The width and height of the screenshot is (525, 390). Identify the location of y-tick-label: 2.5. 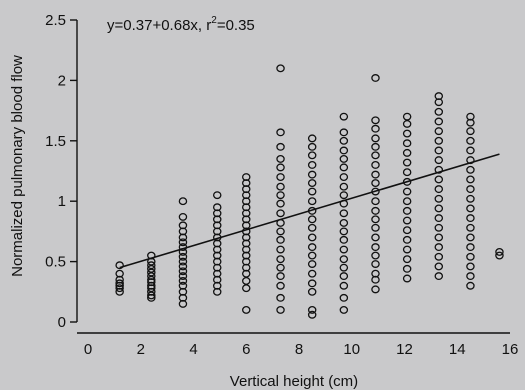
(55, 20).